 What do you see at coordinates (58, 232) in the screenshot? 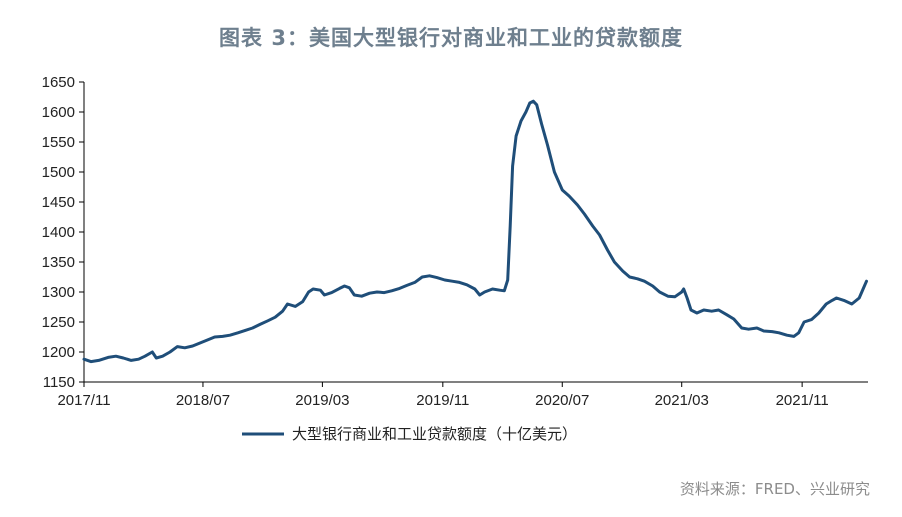
I see `y-tick-label: 1400` at bounding box center [58, 232].